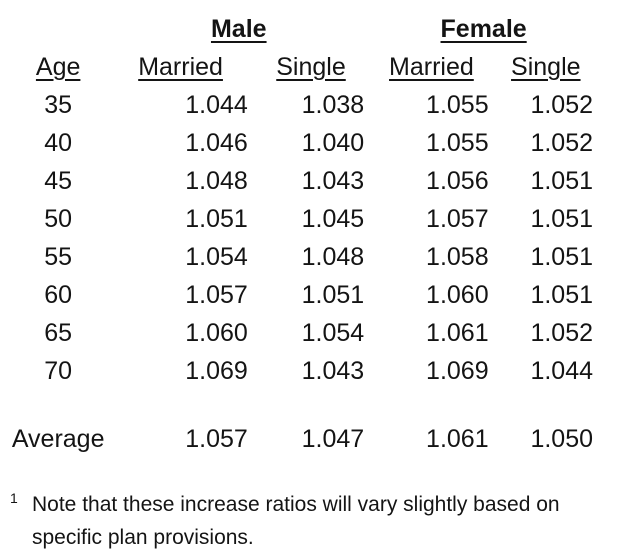 The height and width of the screenshot is (554, 618). I want to click on female-group-header: Female, so click(483, 29).